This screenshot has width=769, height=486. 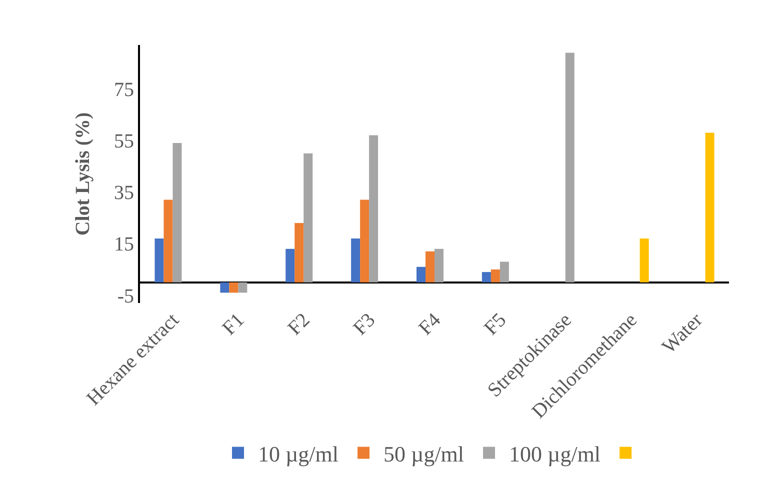 I want to click on legend-label: 50 µg/ml, so click(x=424, y=453).